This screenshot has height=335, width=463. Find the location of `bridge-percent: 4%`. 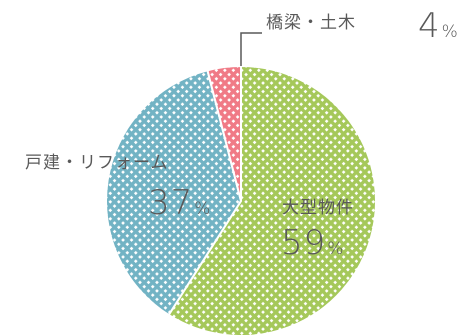

bridge-percent: 4% is located at coordinates (438, 26).